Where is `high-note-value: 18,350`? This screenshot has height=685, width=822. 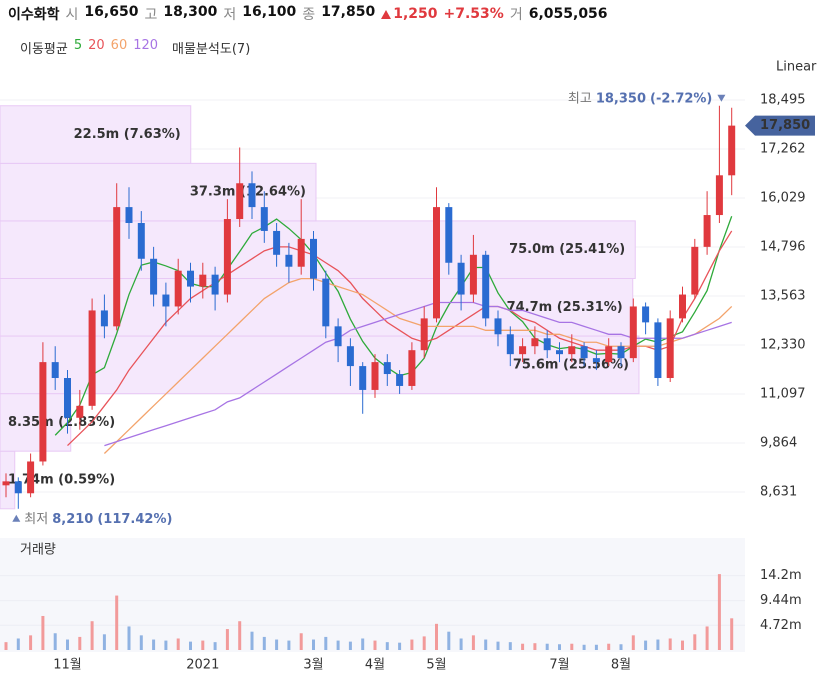
high-note-value: 18,350 is located at coordinates (621, 98).